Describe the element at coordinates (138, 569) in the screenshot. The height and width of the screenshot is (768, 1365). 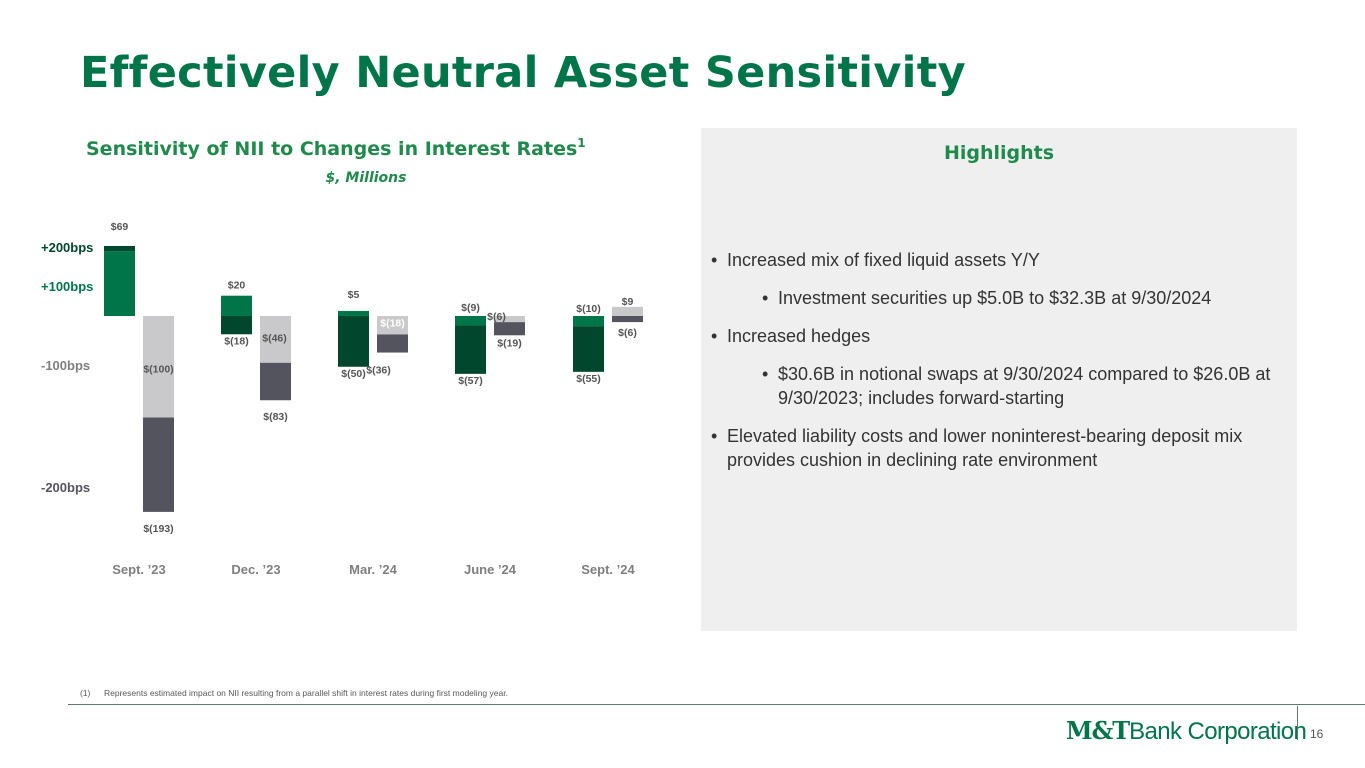
I see `x-tick-label: Sept. ’23` at that location.